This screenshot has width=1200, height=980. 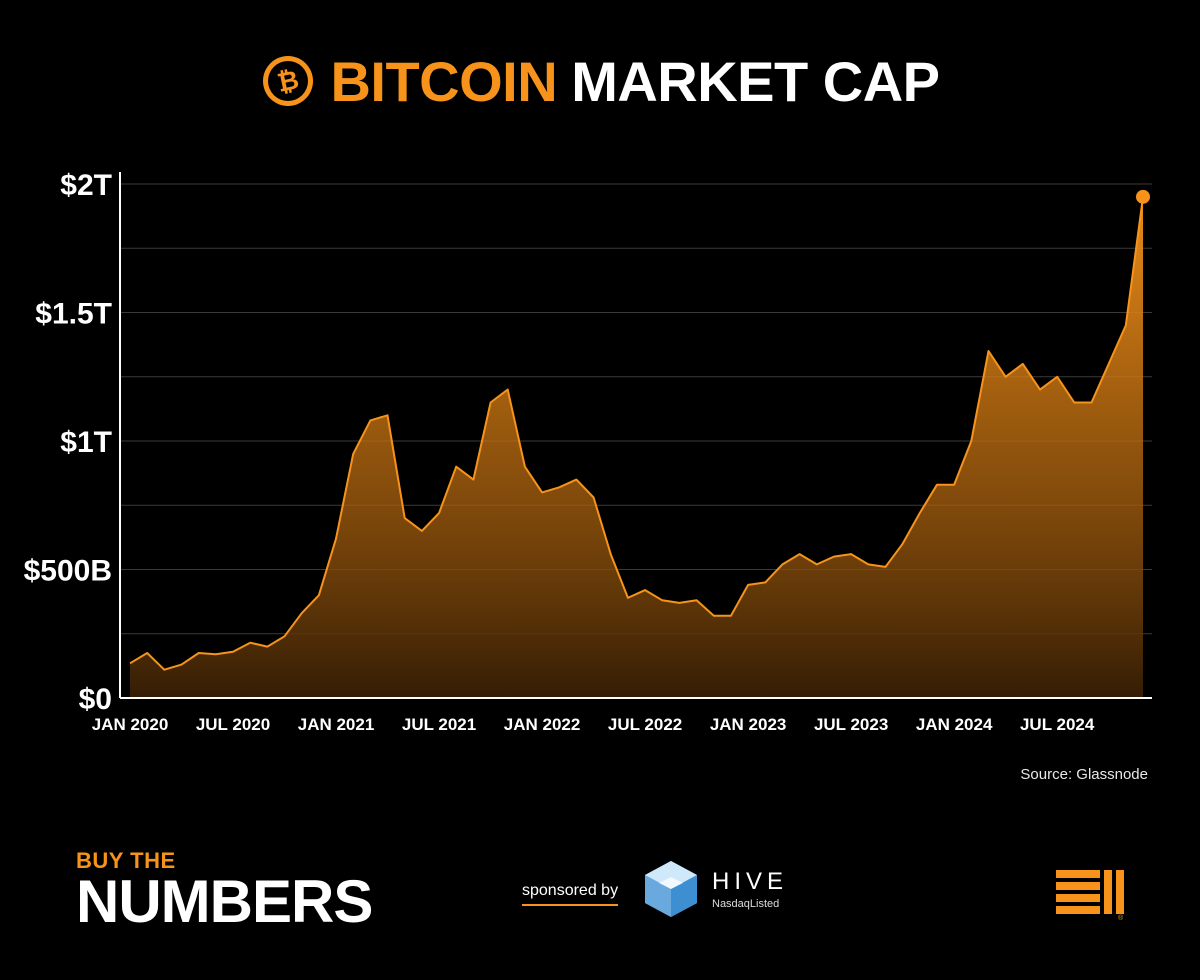 What do you see at coordinates (570, 894) in the screenshot?
I see `sponsored-by-label: sponsored by` at bounding box center [570, 894].